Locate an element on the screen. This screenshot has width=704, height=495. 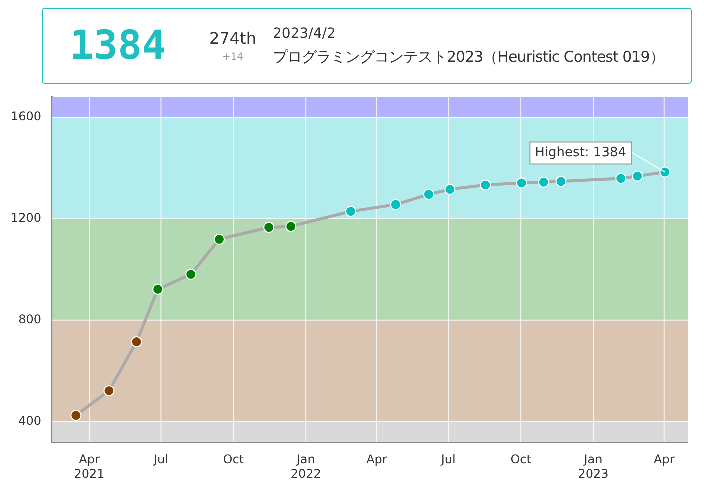
y-tick-label: 400 is located at coordinates (30, 421).